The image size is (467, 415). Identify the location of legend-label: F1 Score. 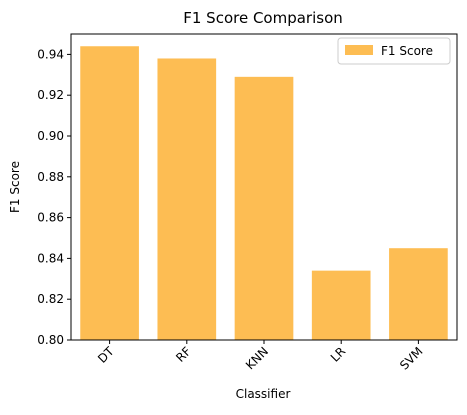
(407, 51).